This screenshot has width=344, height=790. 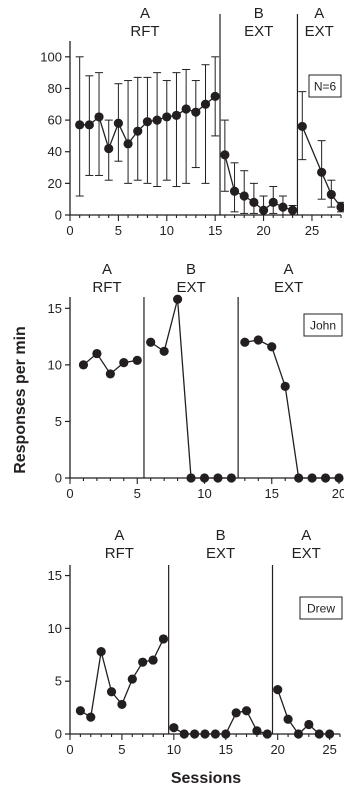 What do you see at coordinates (55, 151) in the screenshot?
I see `y-tick-label: 40` at bounding box center [55, 151].